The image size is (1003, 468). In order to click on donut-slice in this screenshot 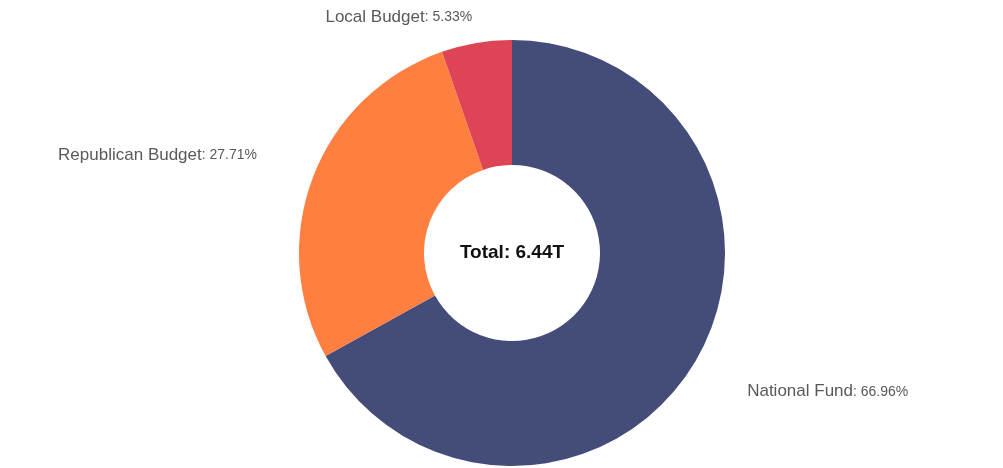, I will do `click(476, 105)`.